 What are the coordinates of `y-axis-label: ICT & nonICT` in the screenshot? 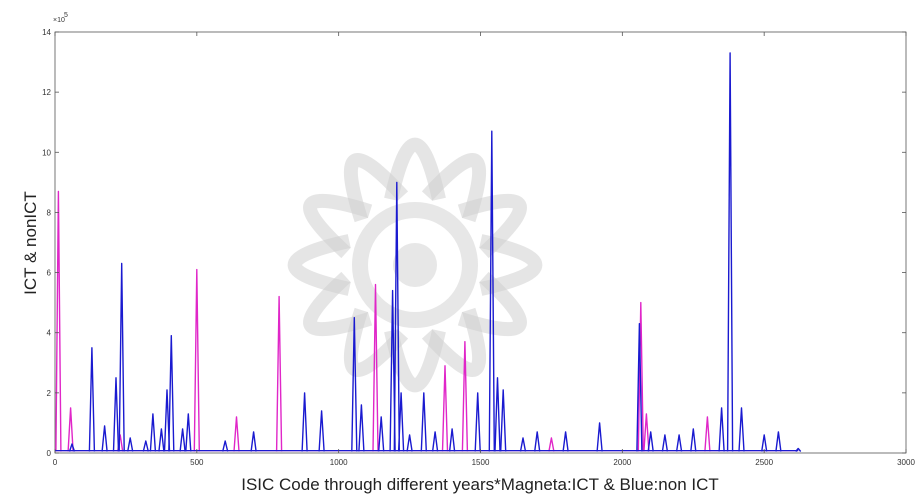 It's located at (30, 243).